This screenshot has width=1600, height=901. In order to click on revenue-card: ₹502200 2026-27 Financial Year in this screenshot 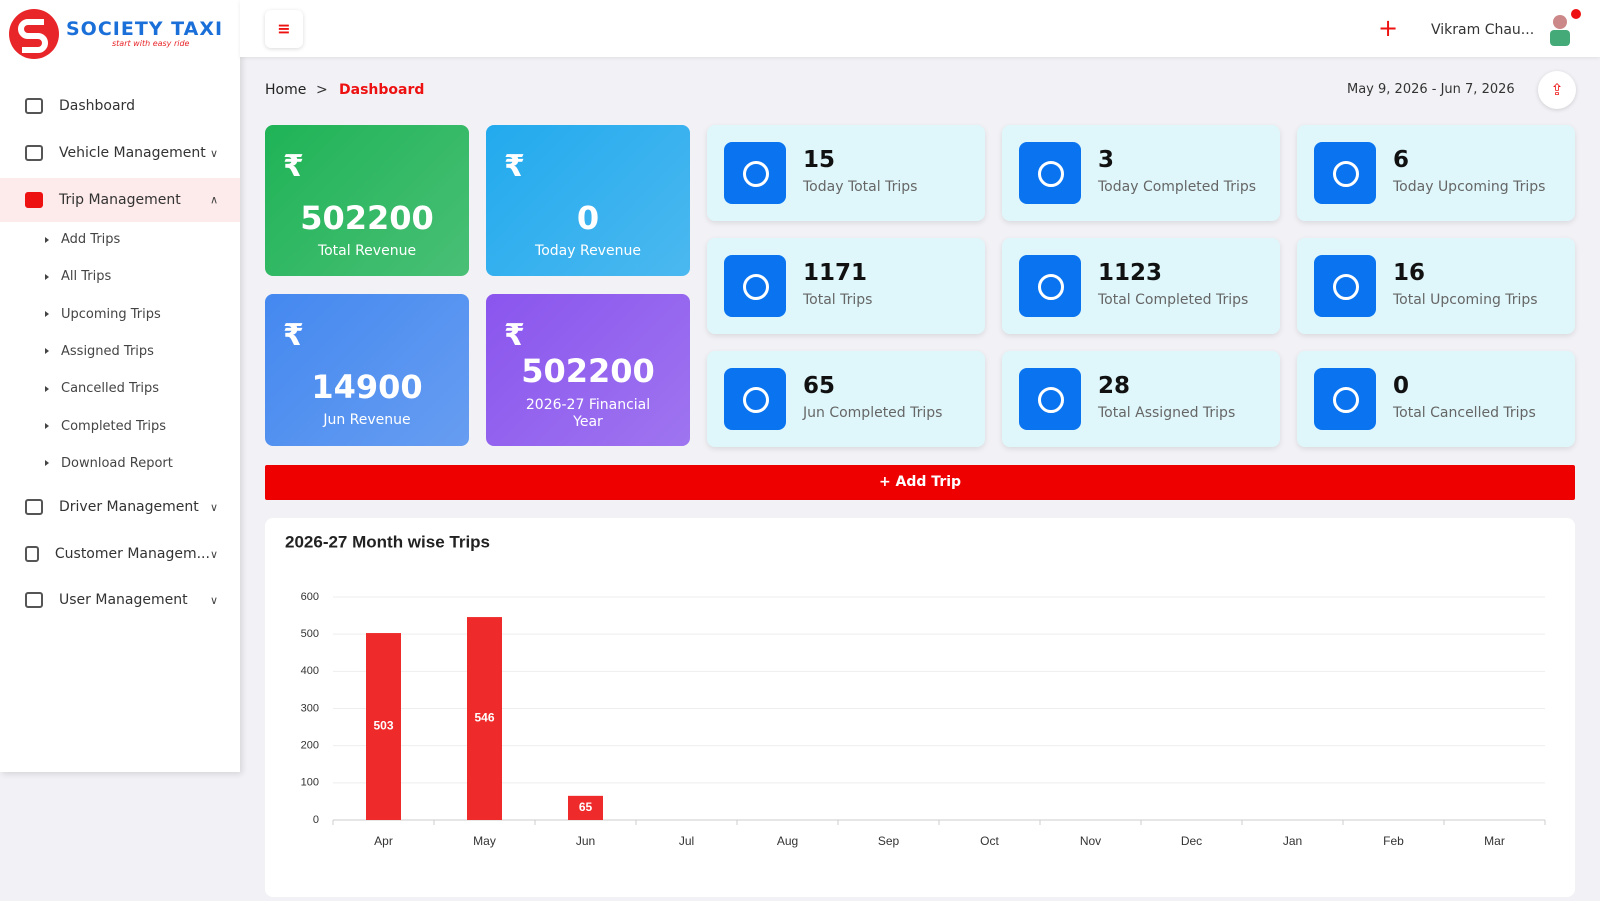, I will do `click(588, 370)`.